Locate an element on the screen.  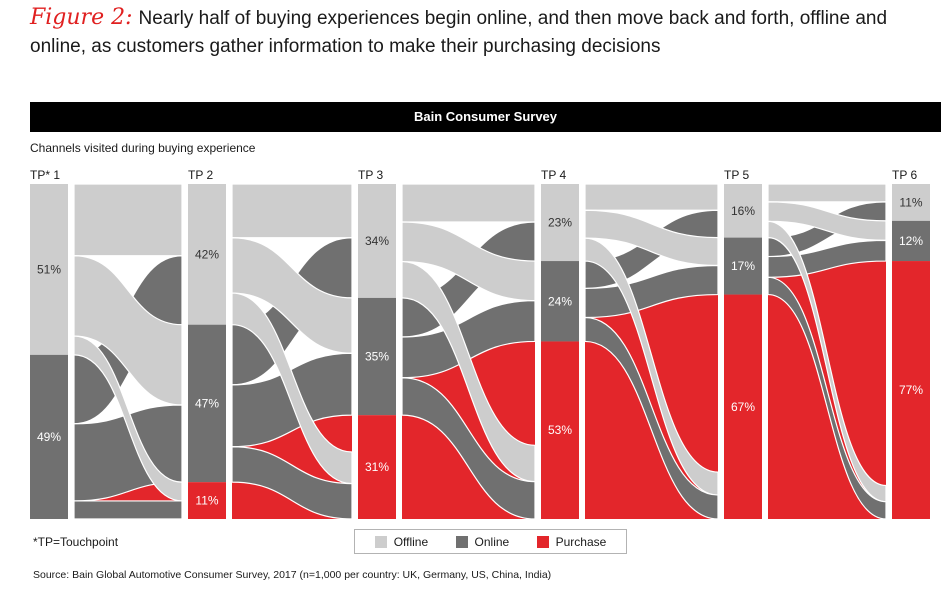
legend-label-offline: Offline is located at coordinates (411, 541).